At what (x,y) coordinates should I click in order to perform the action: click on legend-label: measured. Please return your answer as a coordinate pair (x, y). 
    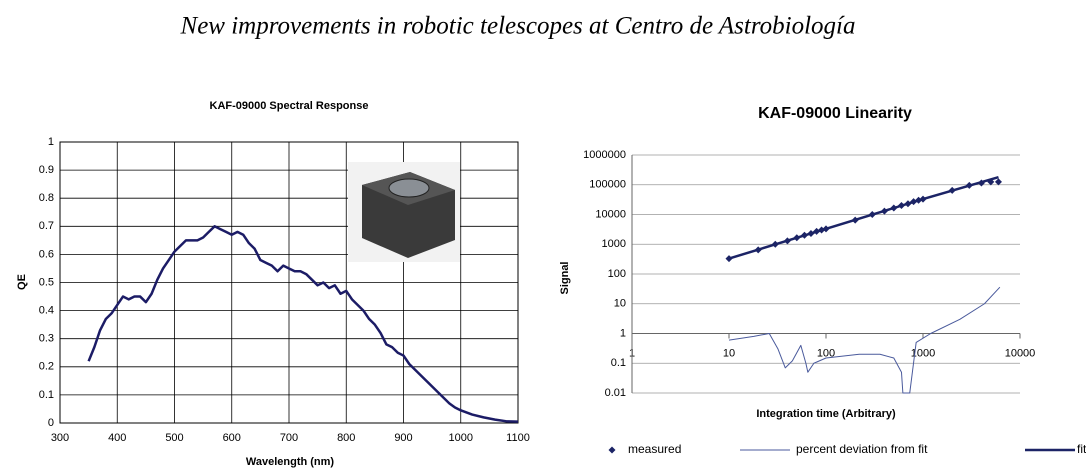
    Looking at the image, I should click on (654, 449).